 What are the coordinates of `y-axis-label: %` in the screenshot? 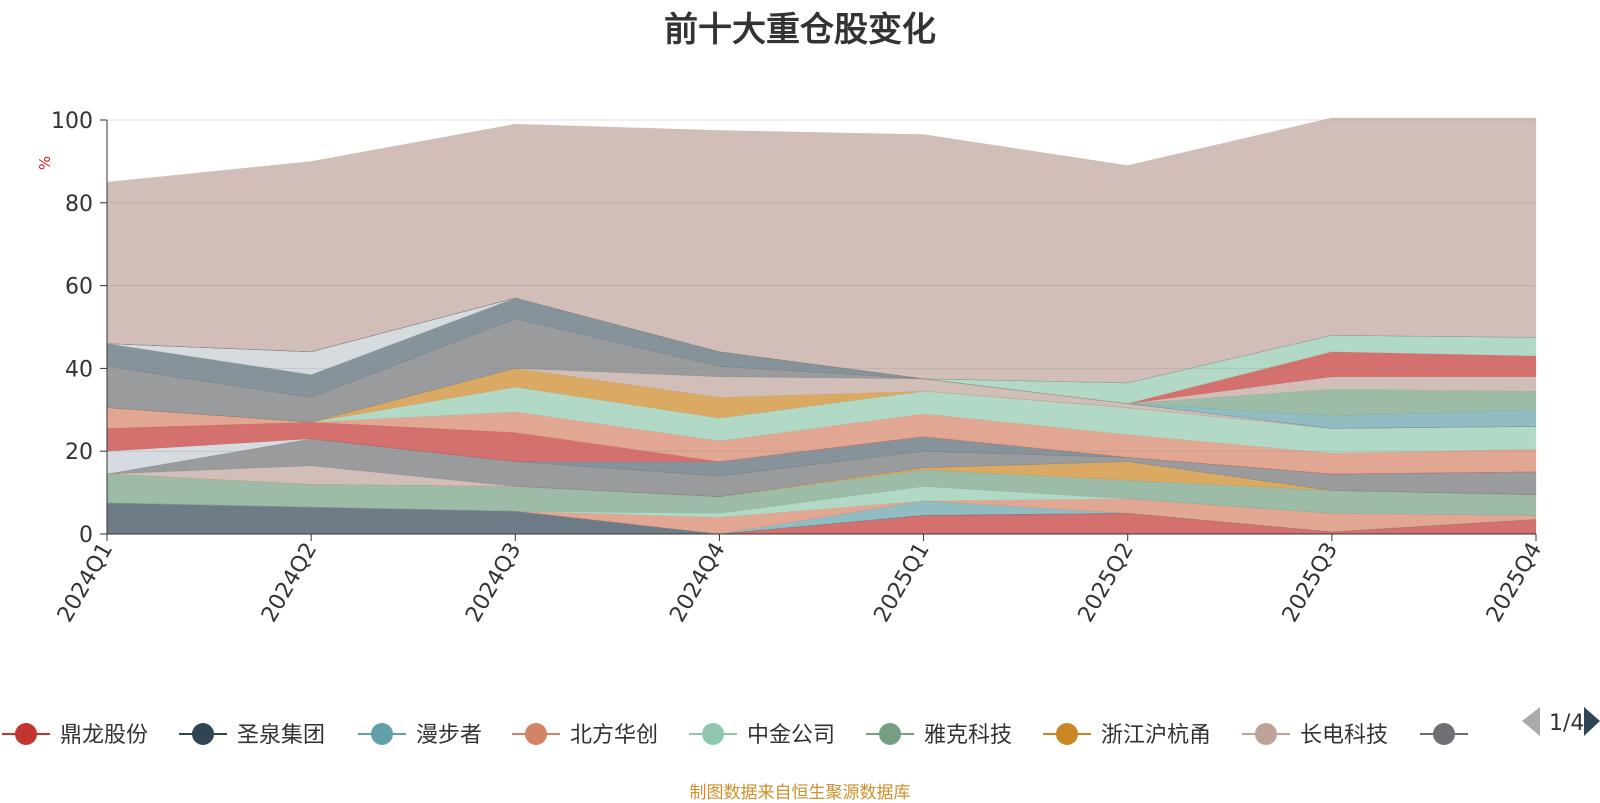 It's located at (45, 163).